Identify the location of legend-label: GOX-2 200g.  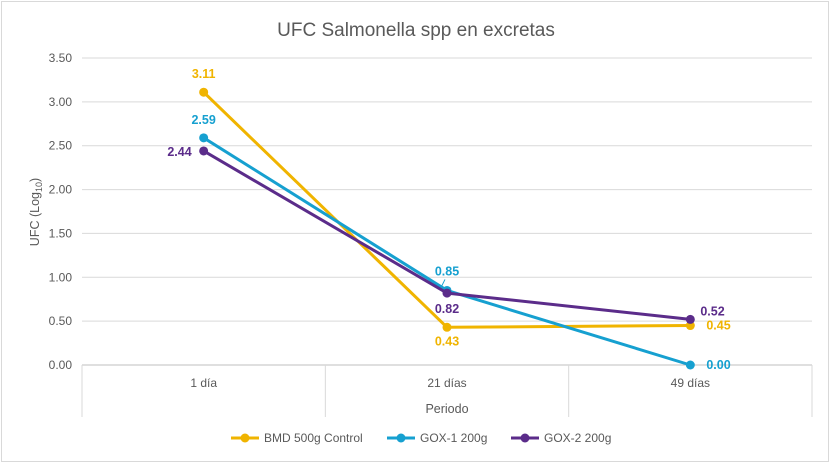
(577, 438).